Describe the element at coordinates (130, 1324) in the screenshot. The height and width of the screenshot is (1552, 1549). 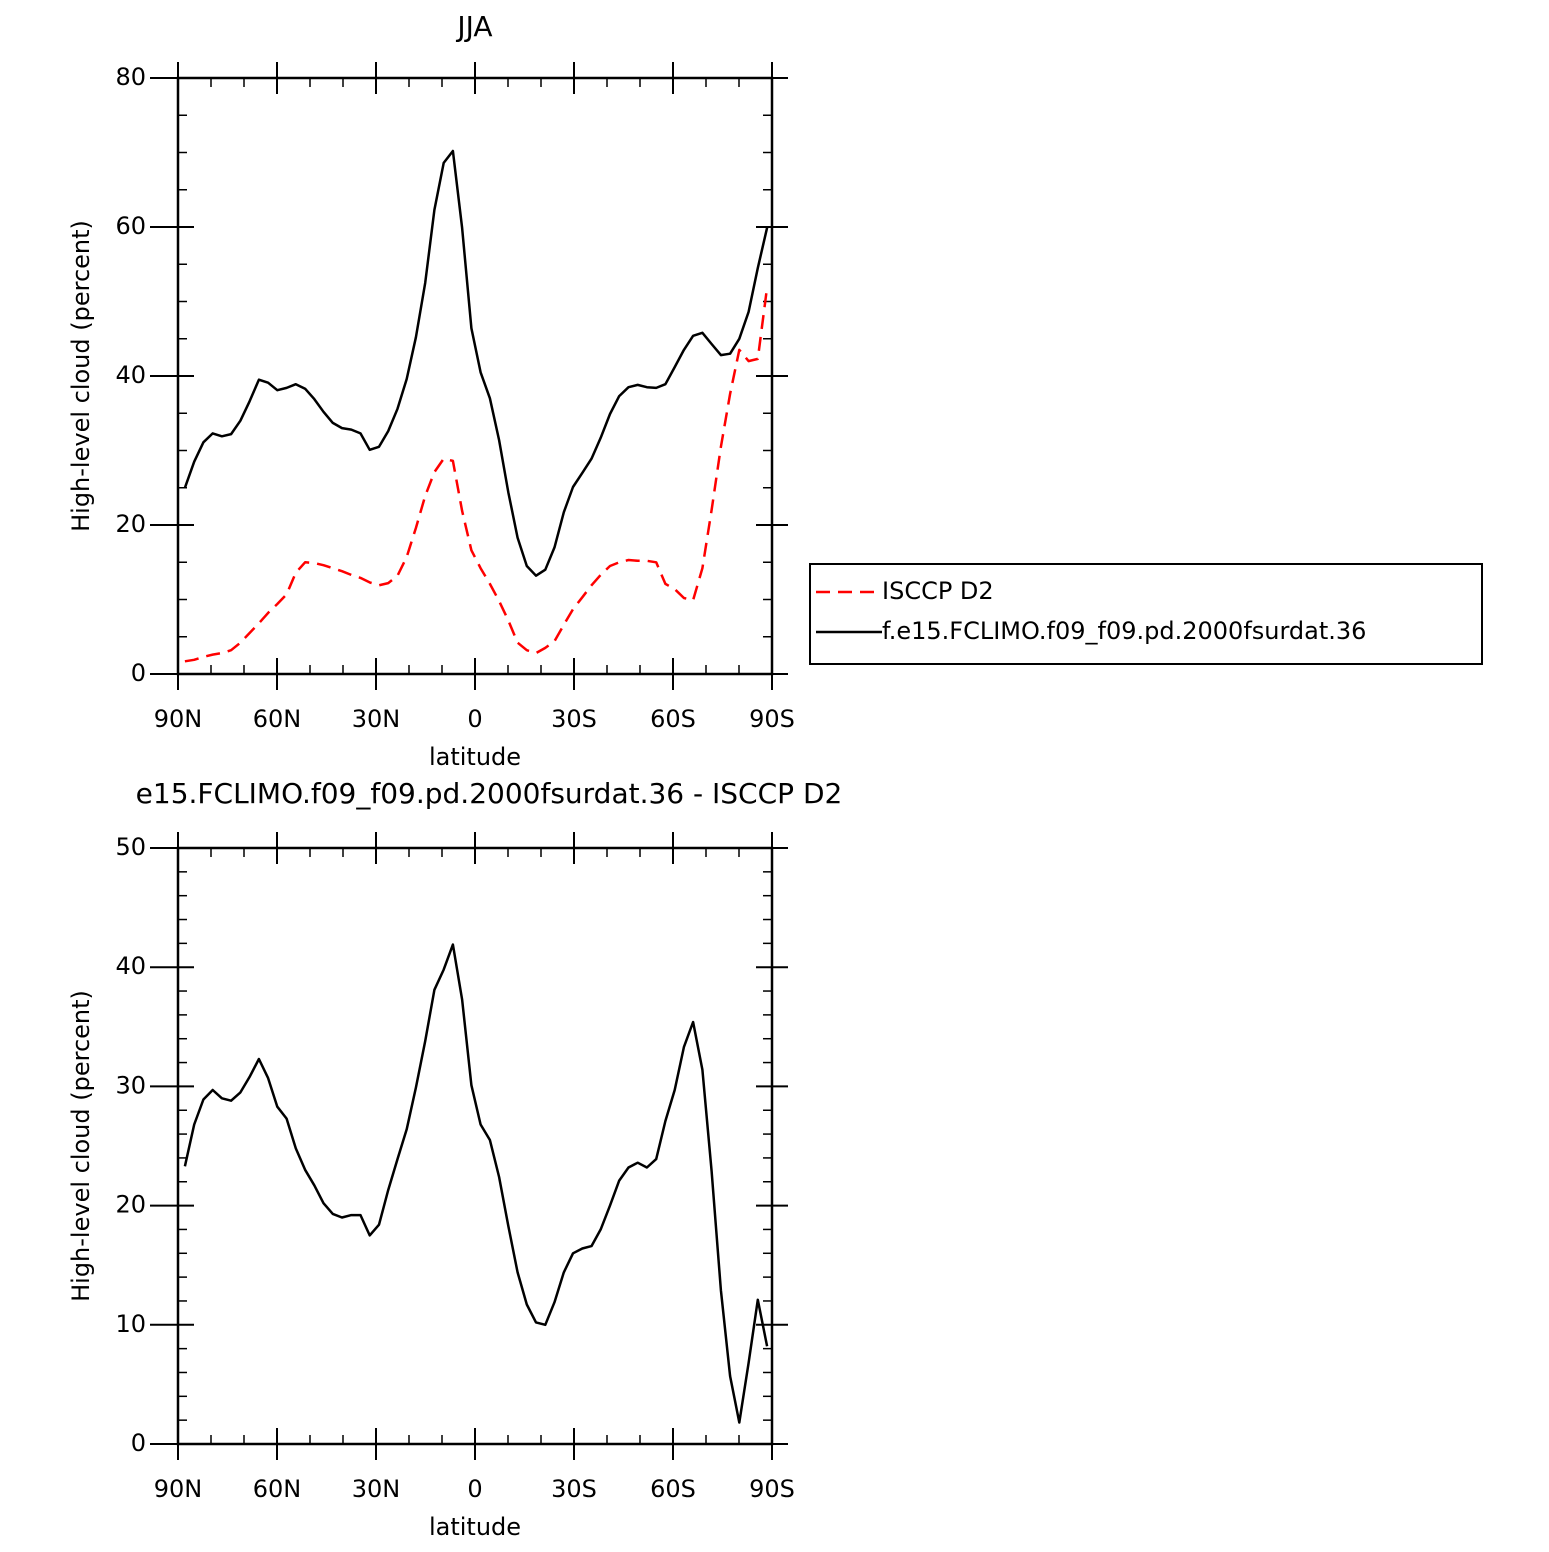
I see `y-tick-label: 10` at that location.